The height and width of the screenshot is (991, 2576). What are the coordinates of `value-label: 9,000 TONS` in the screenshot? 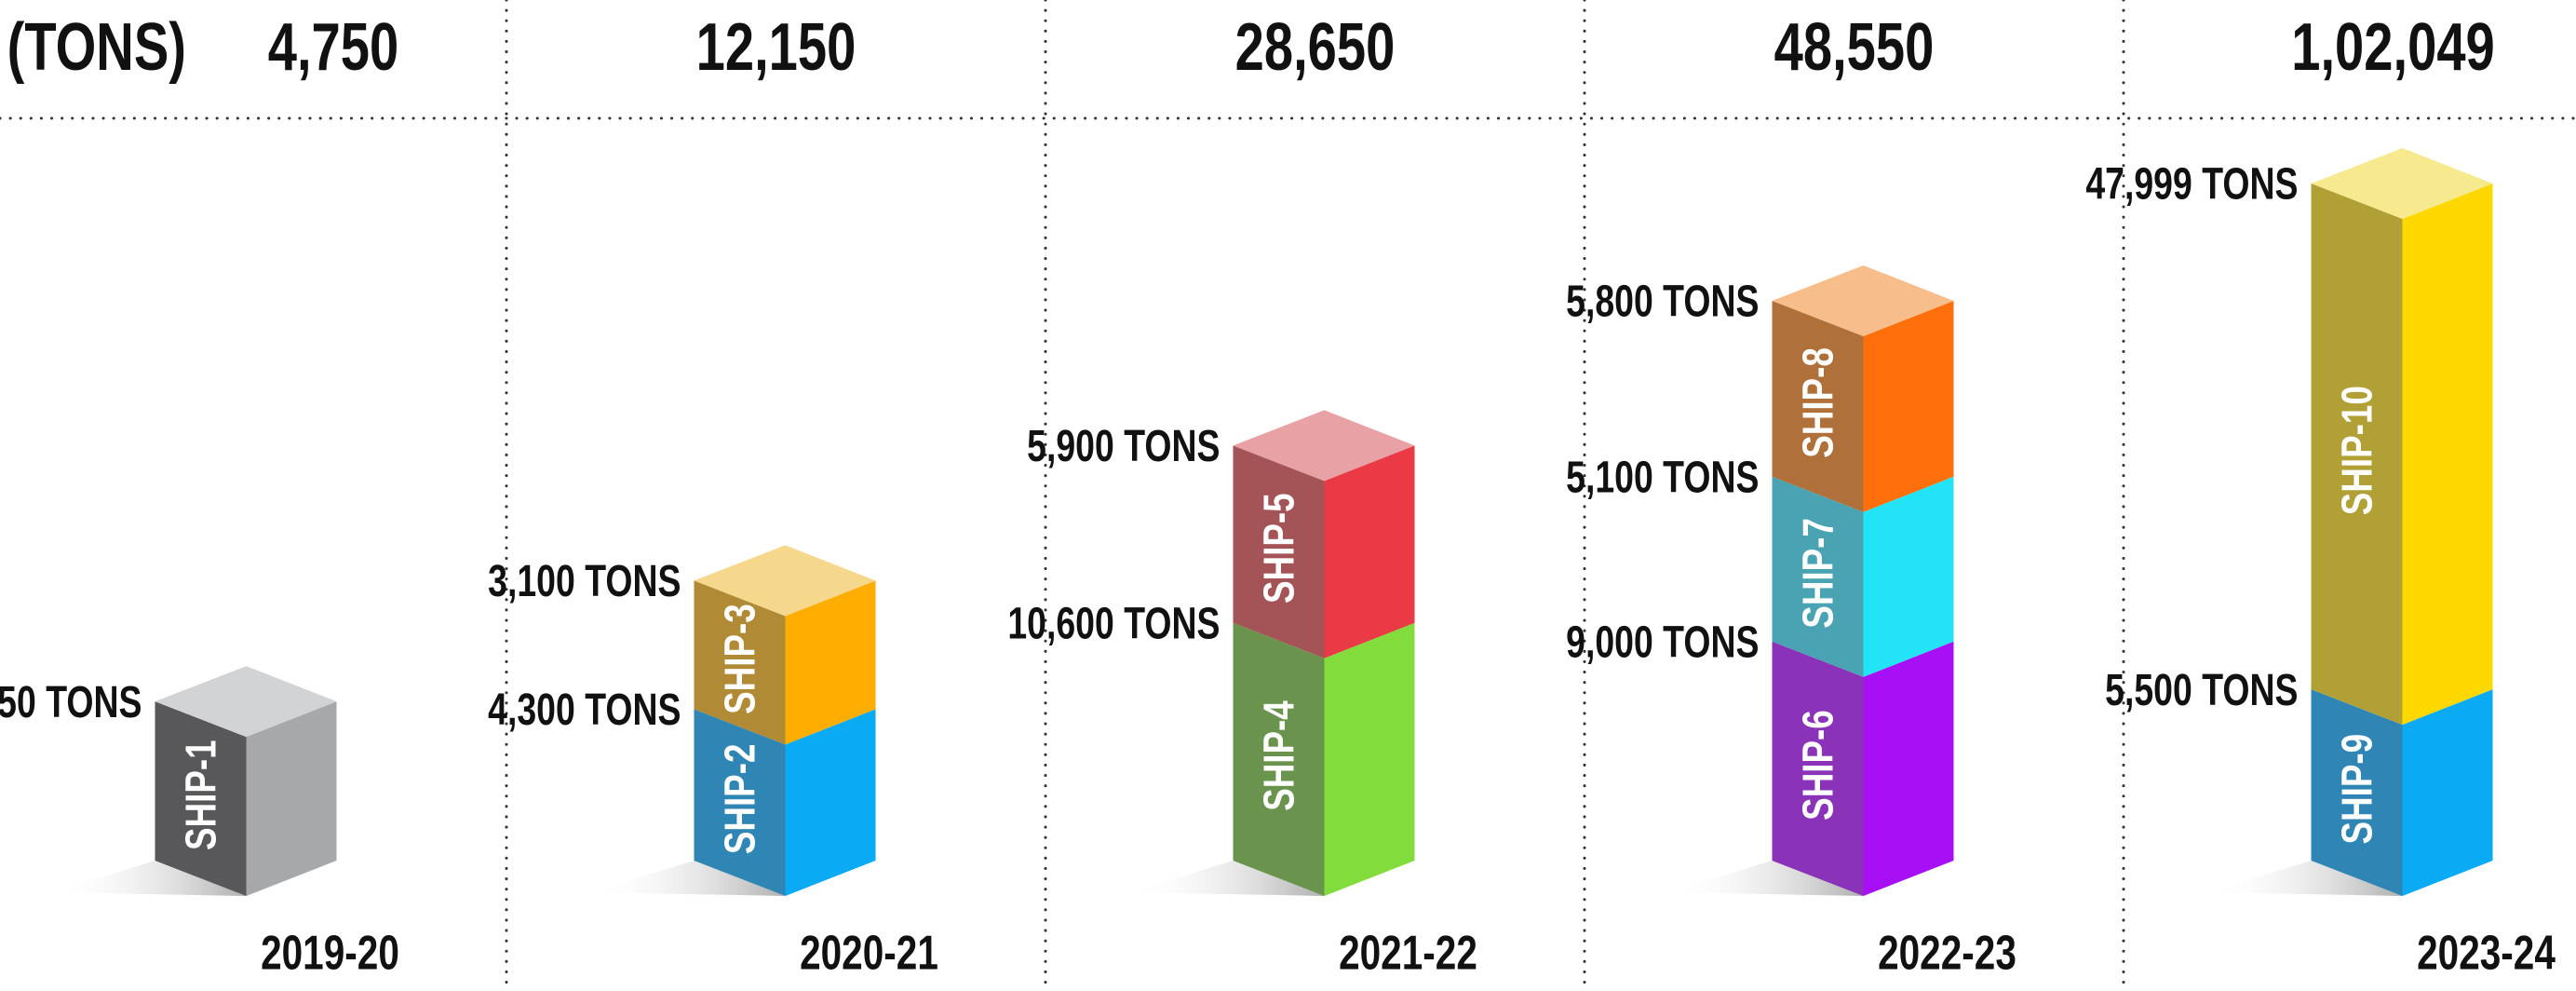 It's located at (1662, 643).